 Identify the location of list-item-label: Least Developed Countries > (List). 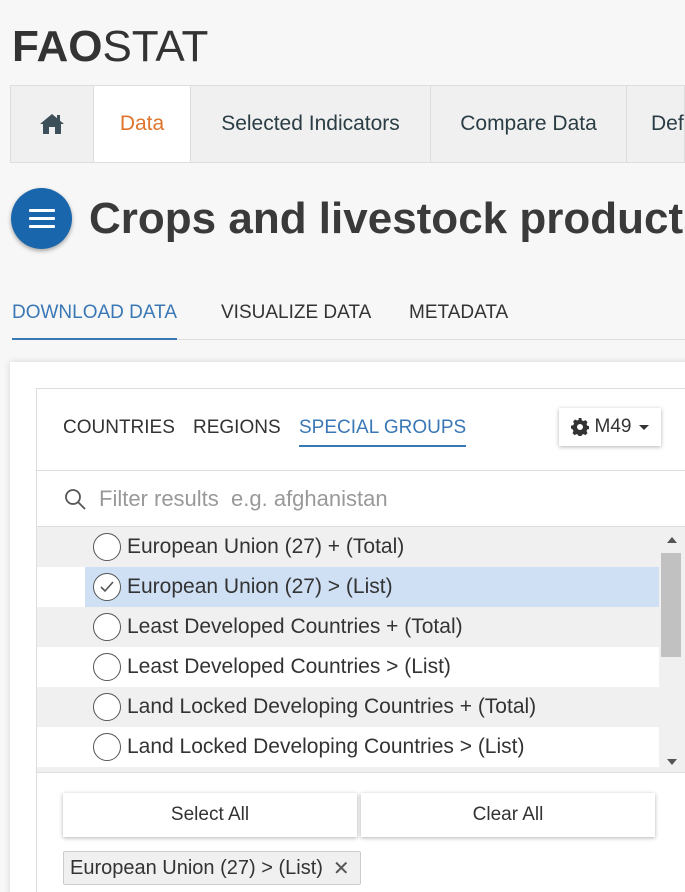
(289, 666).